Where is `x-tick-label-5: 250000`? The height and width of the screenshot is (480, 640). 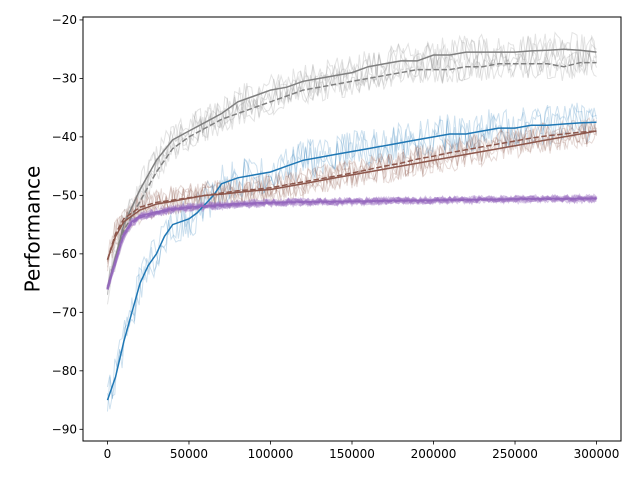 x-tick-label-5: 250000 is located at coordinates (515, 454).